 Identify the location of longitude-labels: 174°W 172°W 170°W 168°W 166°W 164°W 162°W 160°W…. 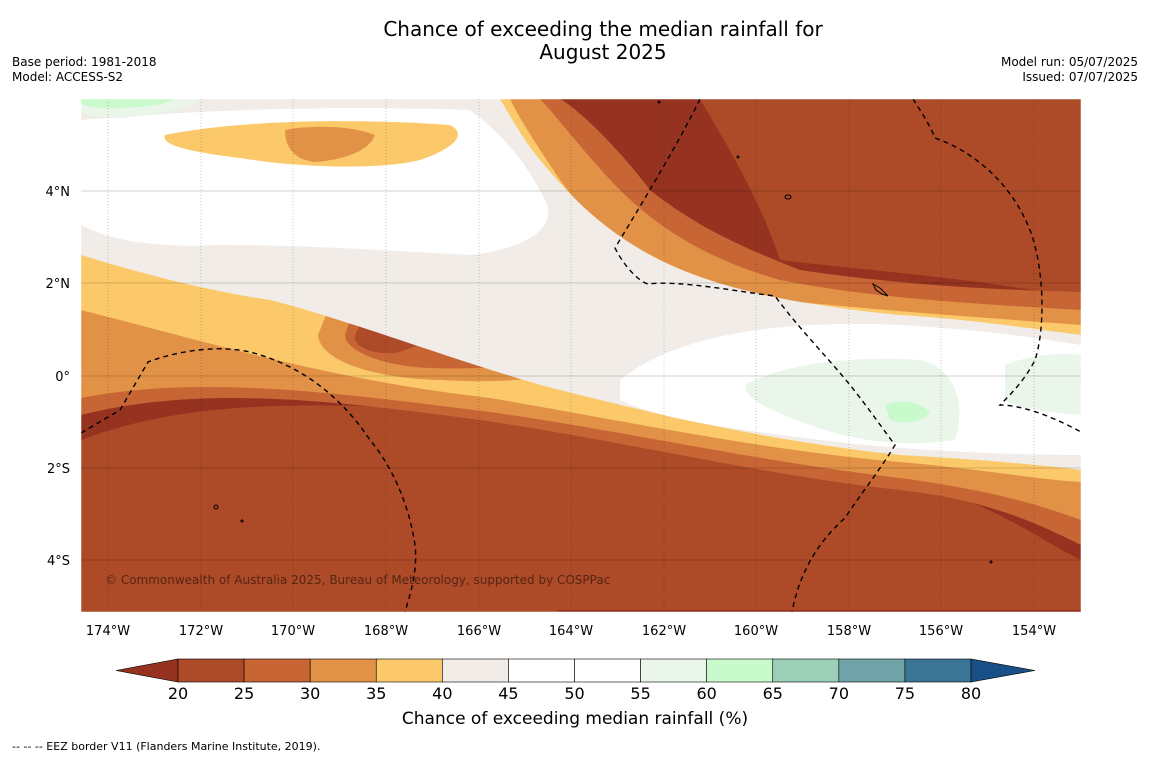
(571, 631).